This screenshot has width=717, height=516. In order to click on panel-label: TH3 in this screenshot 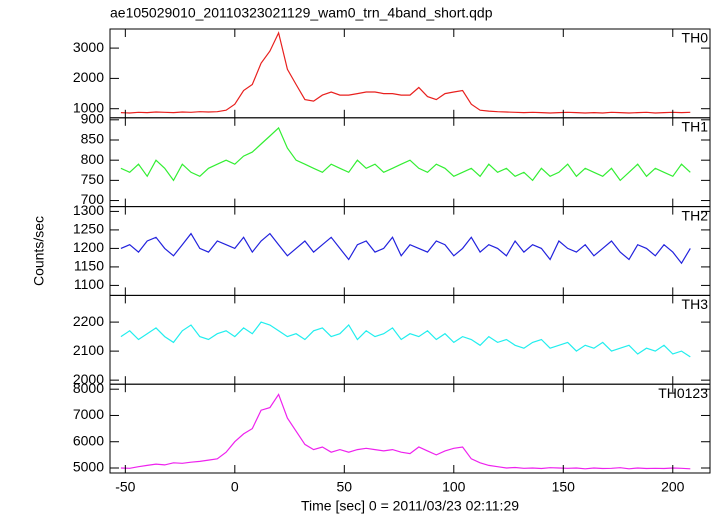, I will do `click(695, 304)`.